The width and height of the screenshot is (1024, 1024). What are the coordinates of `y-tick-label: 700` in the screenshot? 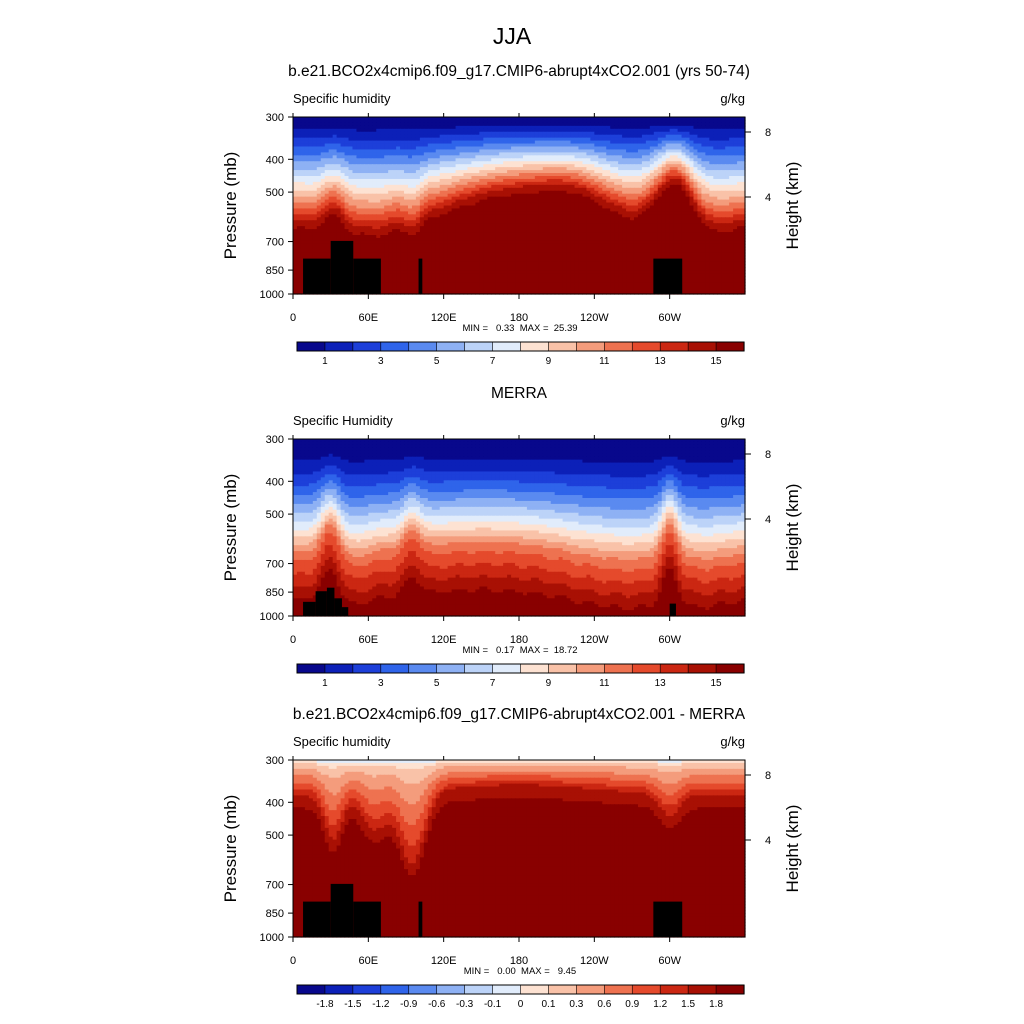 It's located at (275, 565).